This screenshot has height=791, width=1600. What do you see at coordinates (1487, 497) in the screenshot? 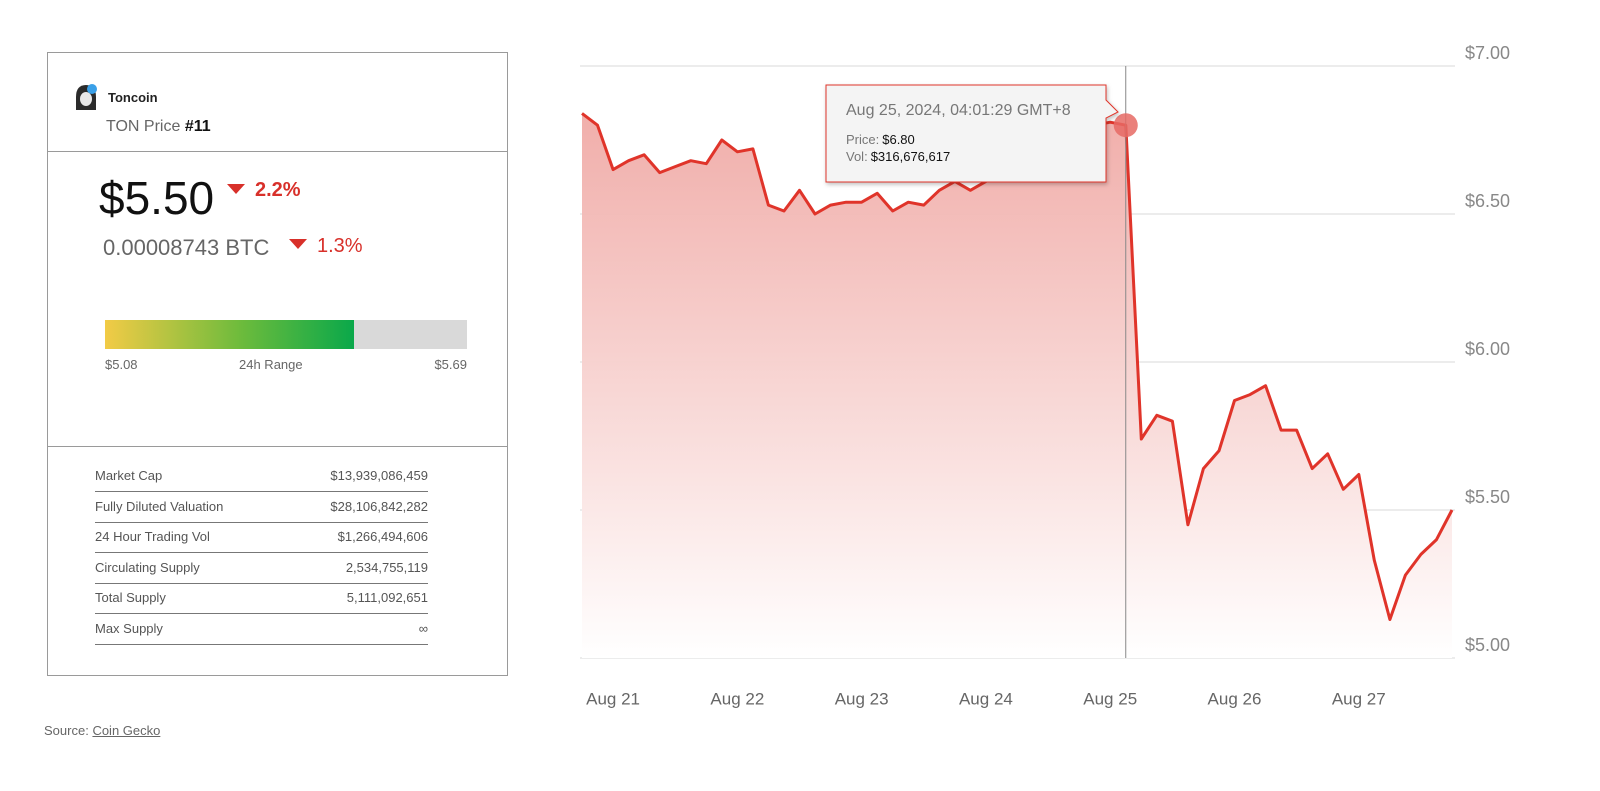
I see `y-tick-label: $5.50` at bounding box center [1487, 497].